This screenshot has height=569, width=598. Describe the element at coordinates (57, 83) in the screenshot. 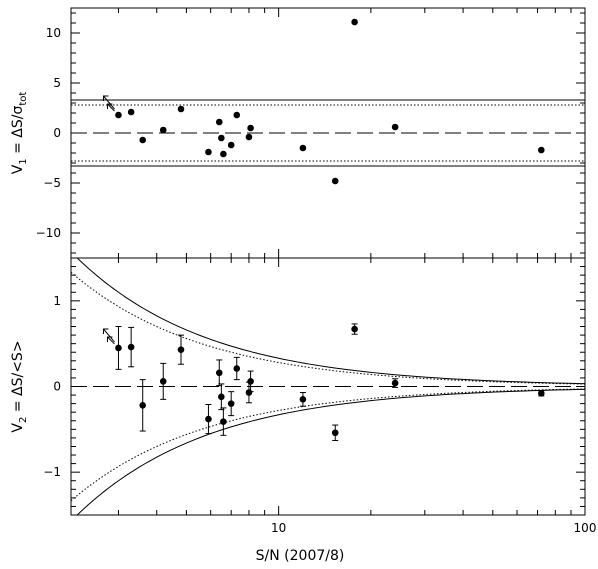

I see `y-tick-label: 5` at that location.